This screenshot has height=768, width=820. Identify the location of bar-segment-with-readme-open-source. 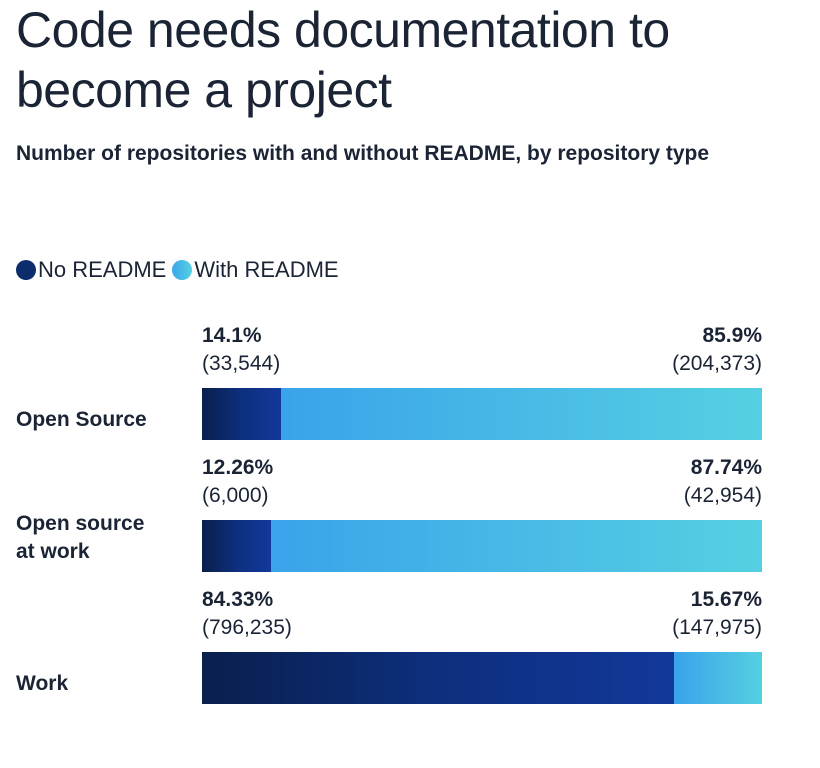
(521, 414).